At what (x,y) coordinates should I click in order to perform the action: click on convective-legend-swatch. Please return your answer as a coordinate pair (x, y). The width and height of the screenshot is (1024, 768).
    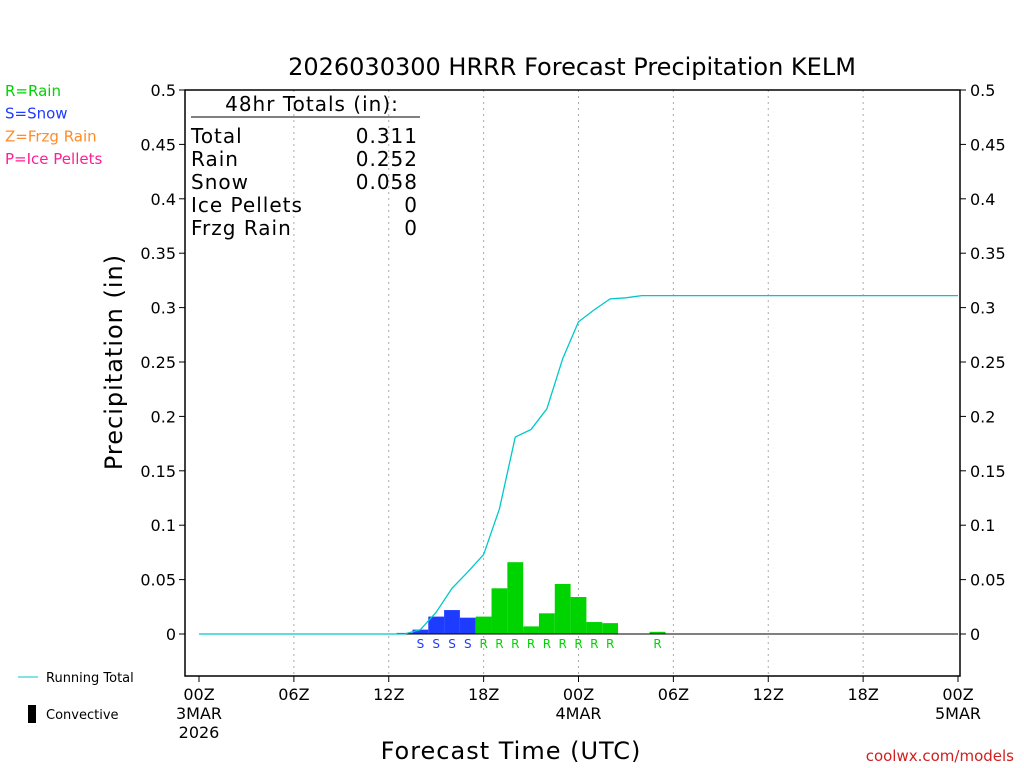
    Looking at the image, I should click on (32, 714).